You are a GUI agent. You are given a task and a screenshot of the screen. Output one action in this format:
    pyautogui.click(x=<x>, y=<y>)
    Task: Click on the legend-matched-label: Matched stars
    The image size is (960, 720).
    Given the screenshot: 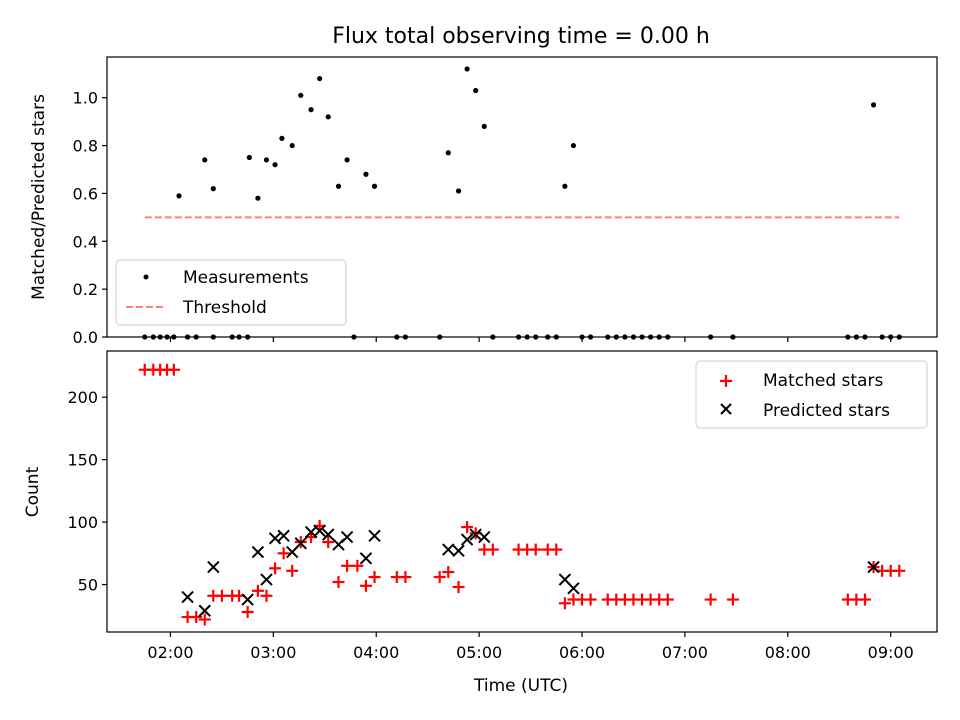 What is the action you would take?
    pyautogui.click(x=823, y=381)
    